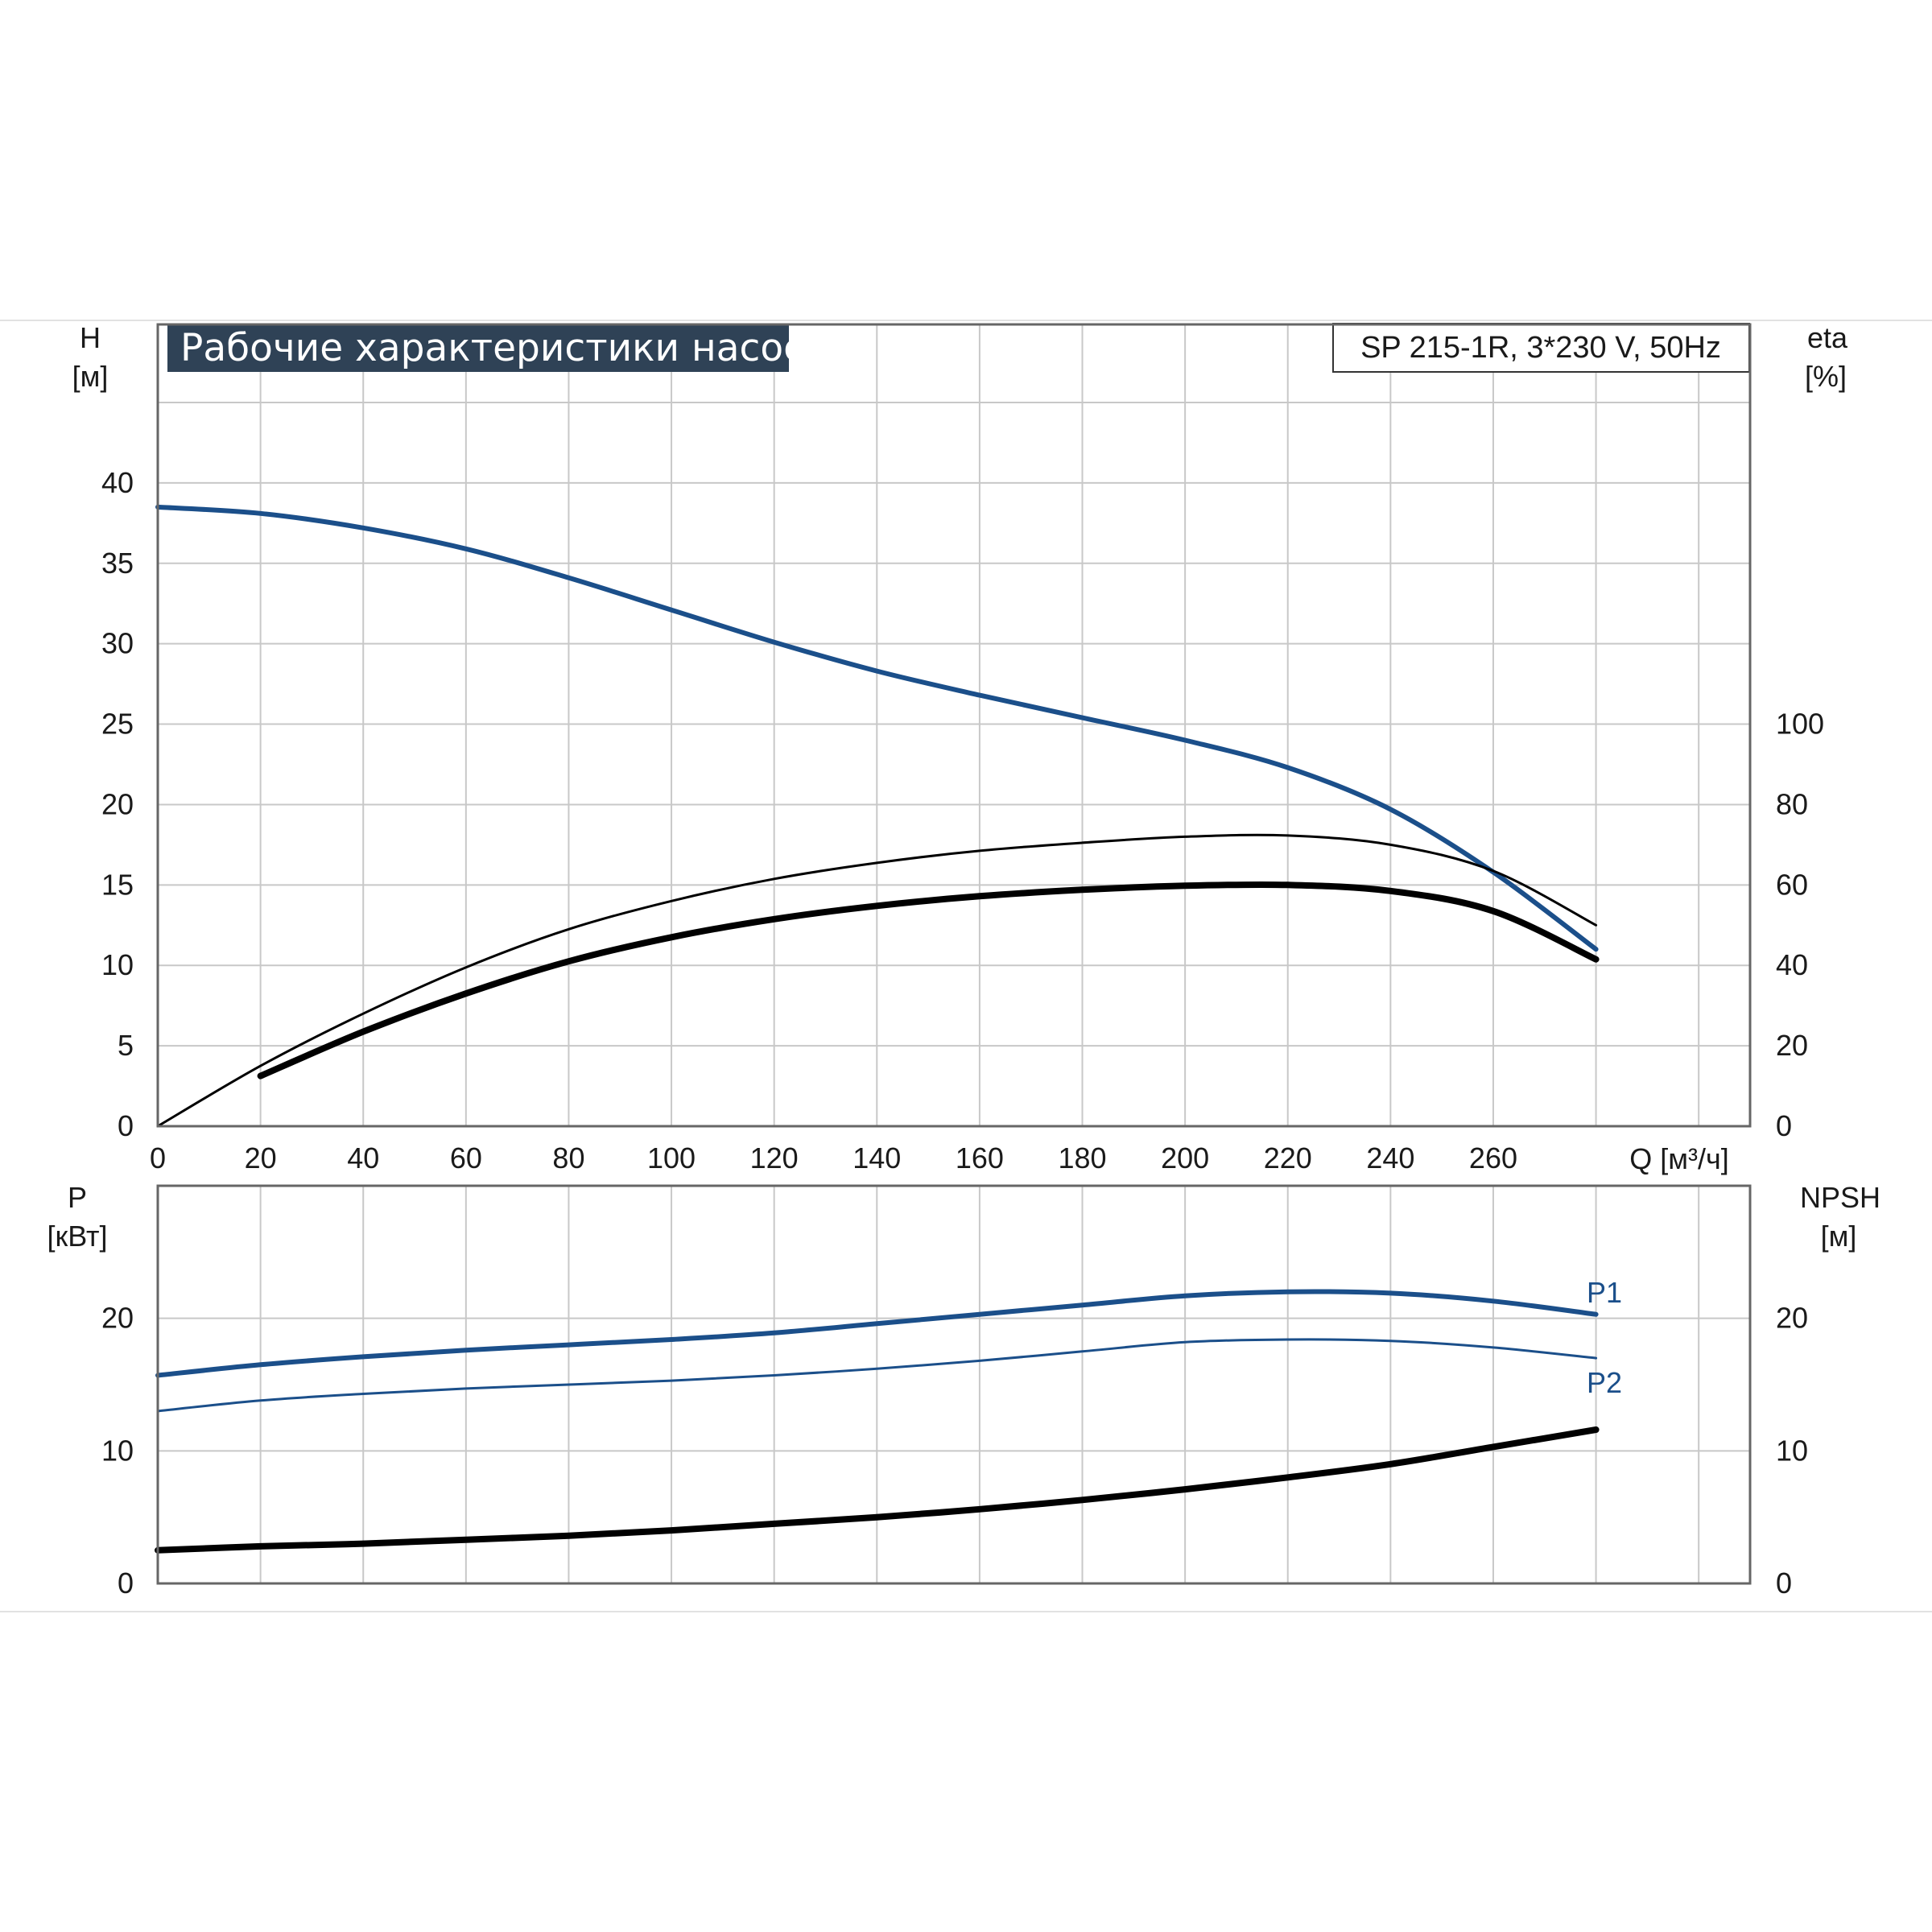  I want to click on eta-axis-label: eta, so click(1827, 337).